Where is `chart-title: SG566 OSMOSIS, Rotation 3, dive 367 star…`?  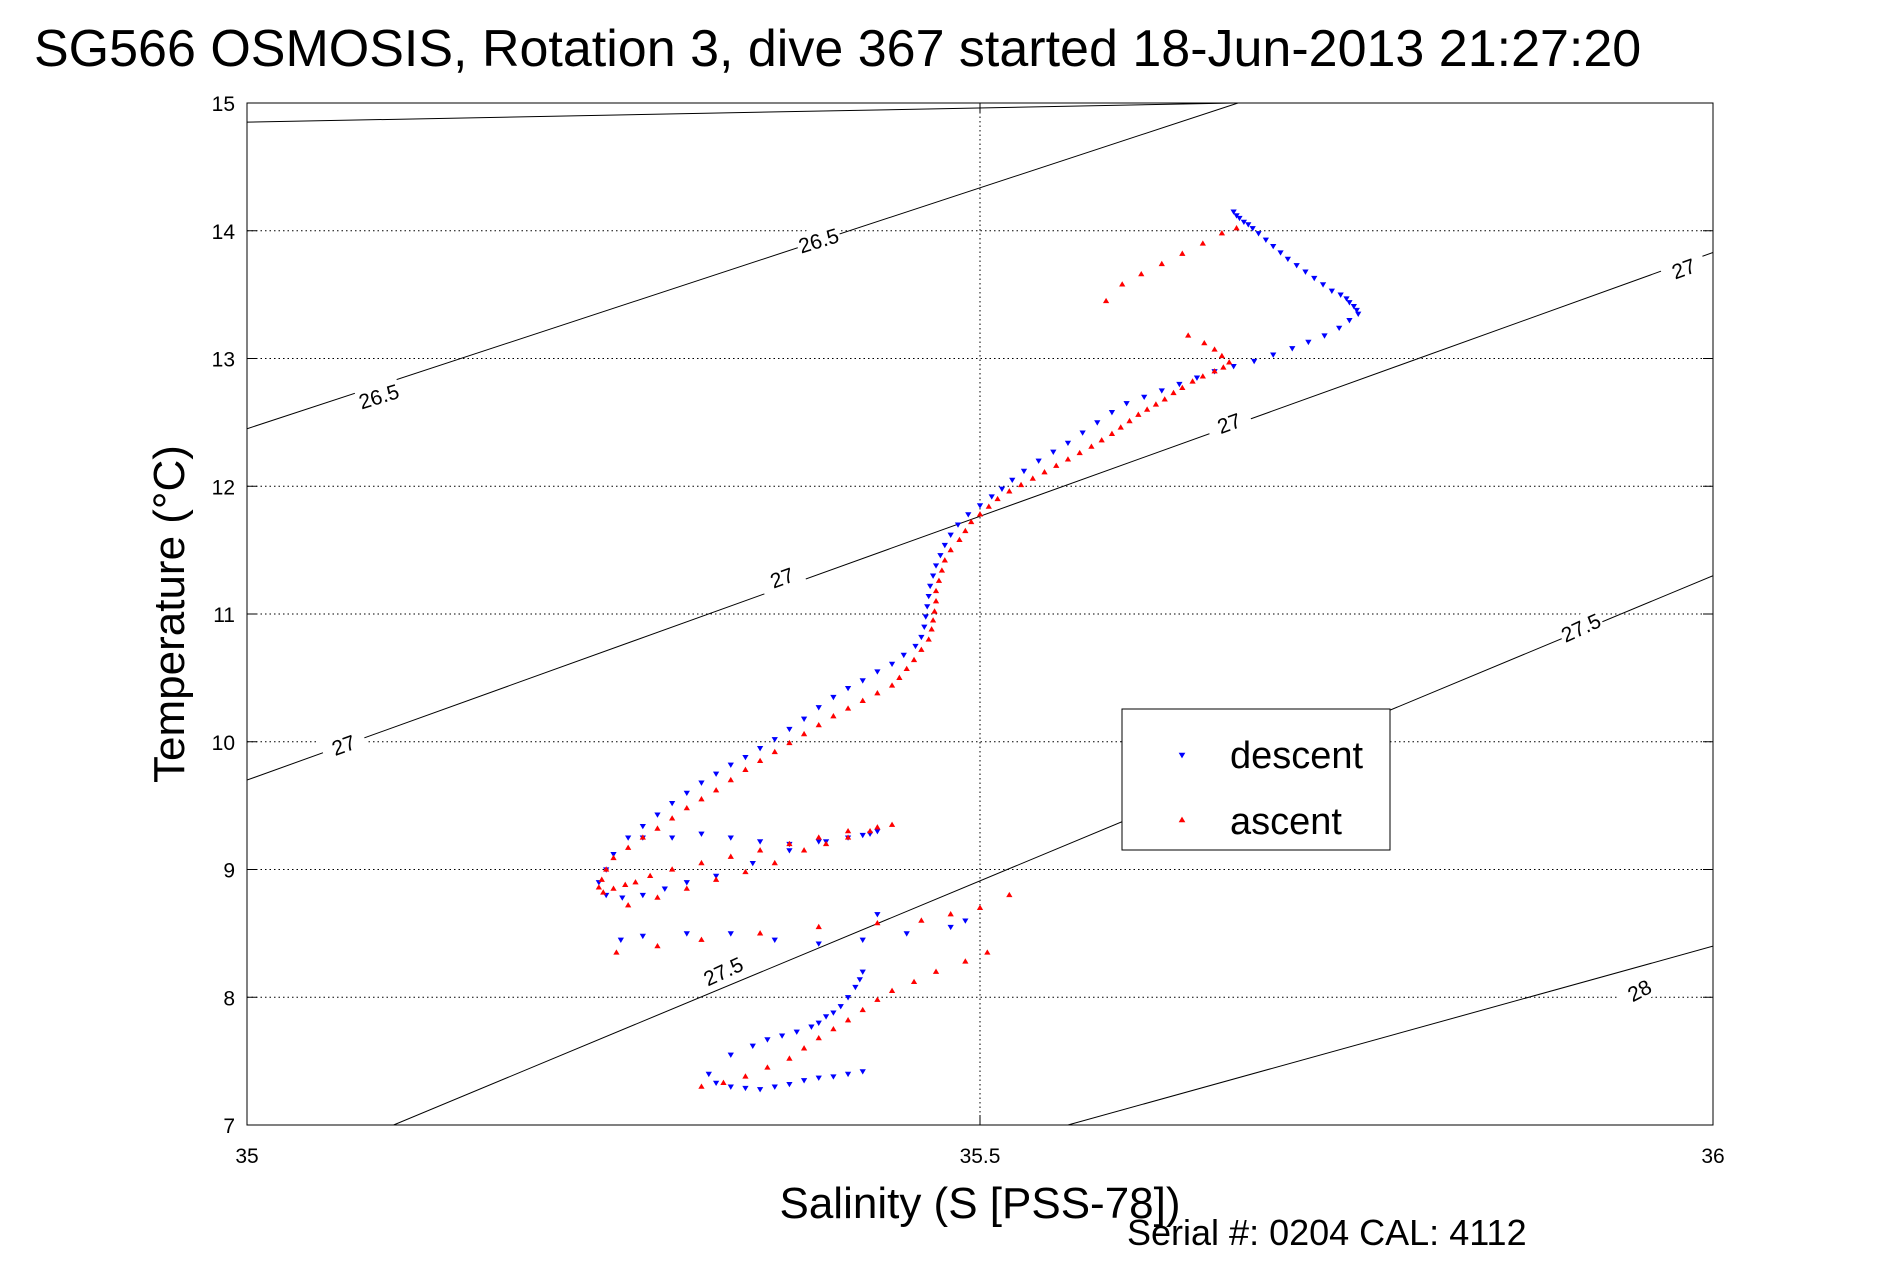
chart-title: SG566 OSMOSIS, Rotation 3, dive 367 star… is located at coordinates (837, 49).